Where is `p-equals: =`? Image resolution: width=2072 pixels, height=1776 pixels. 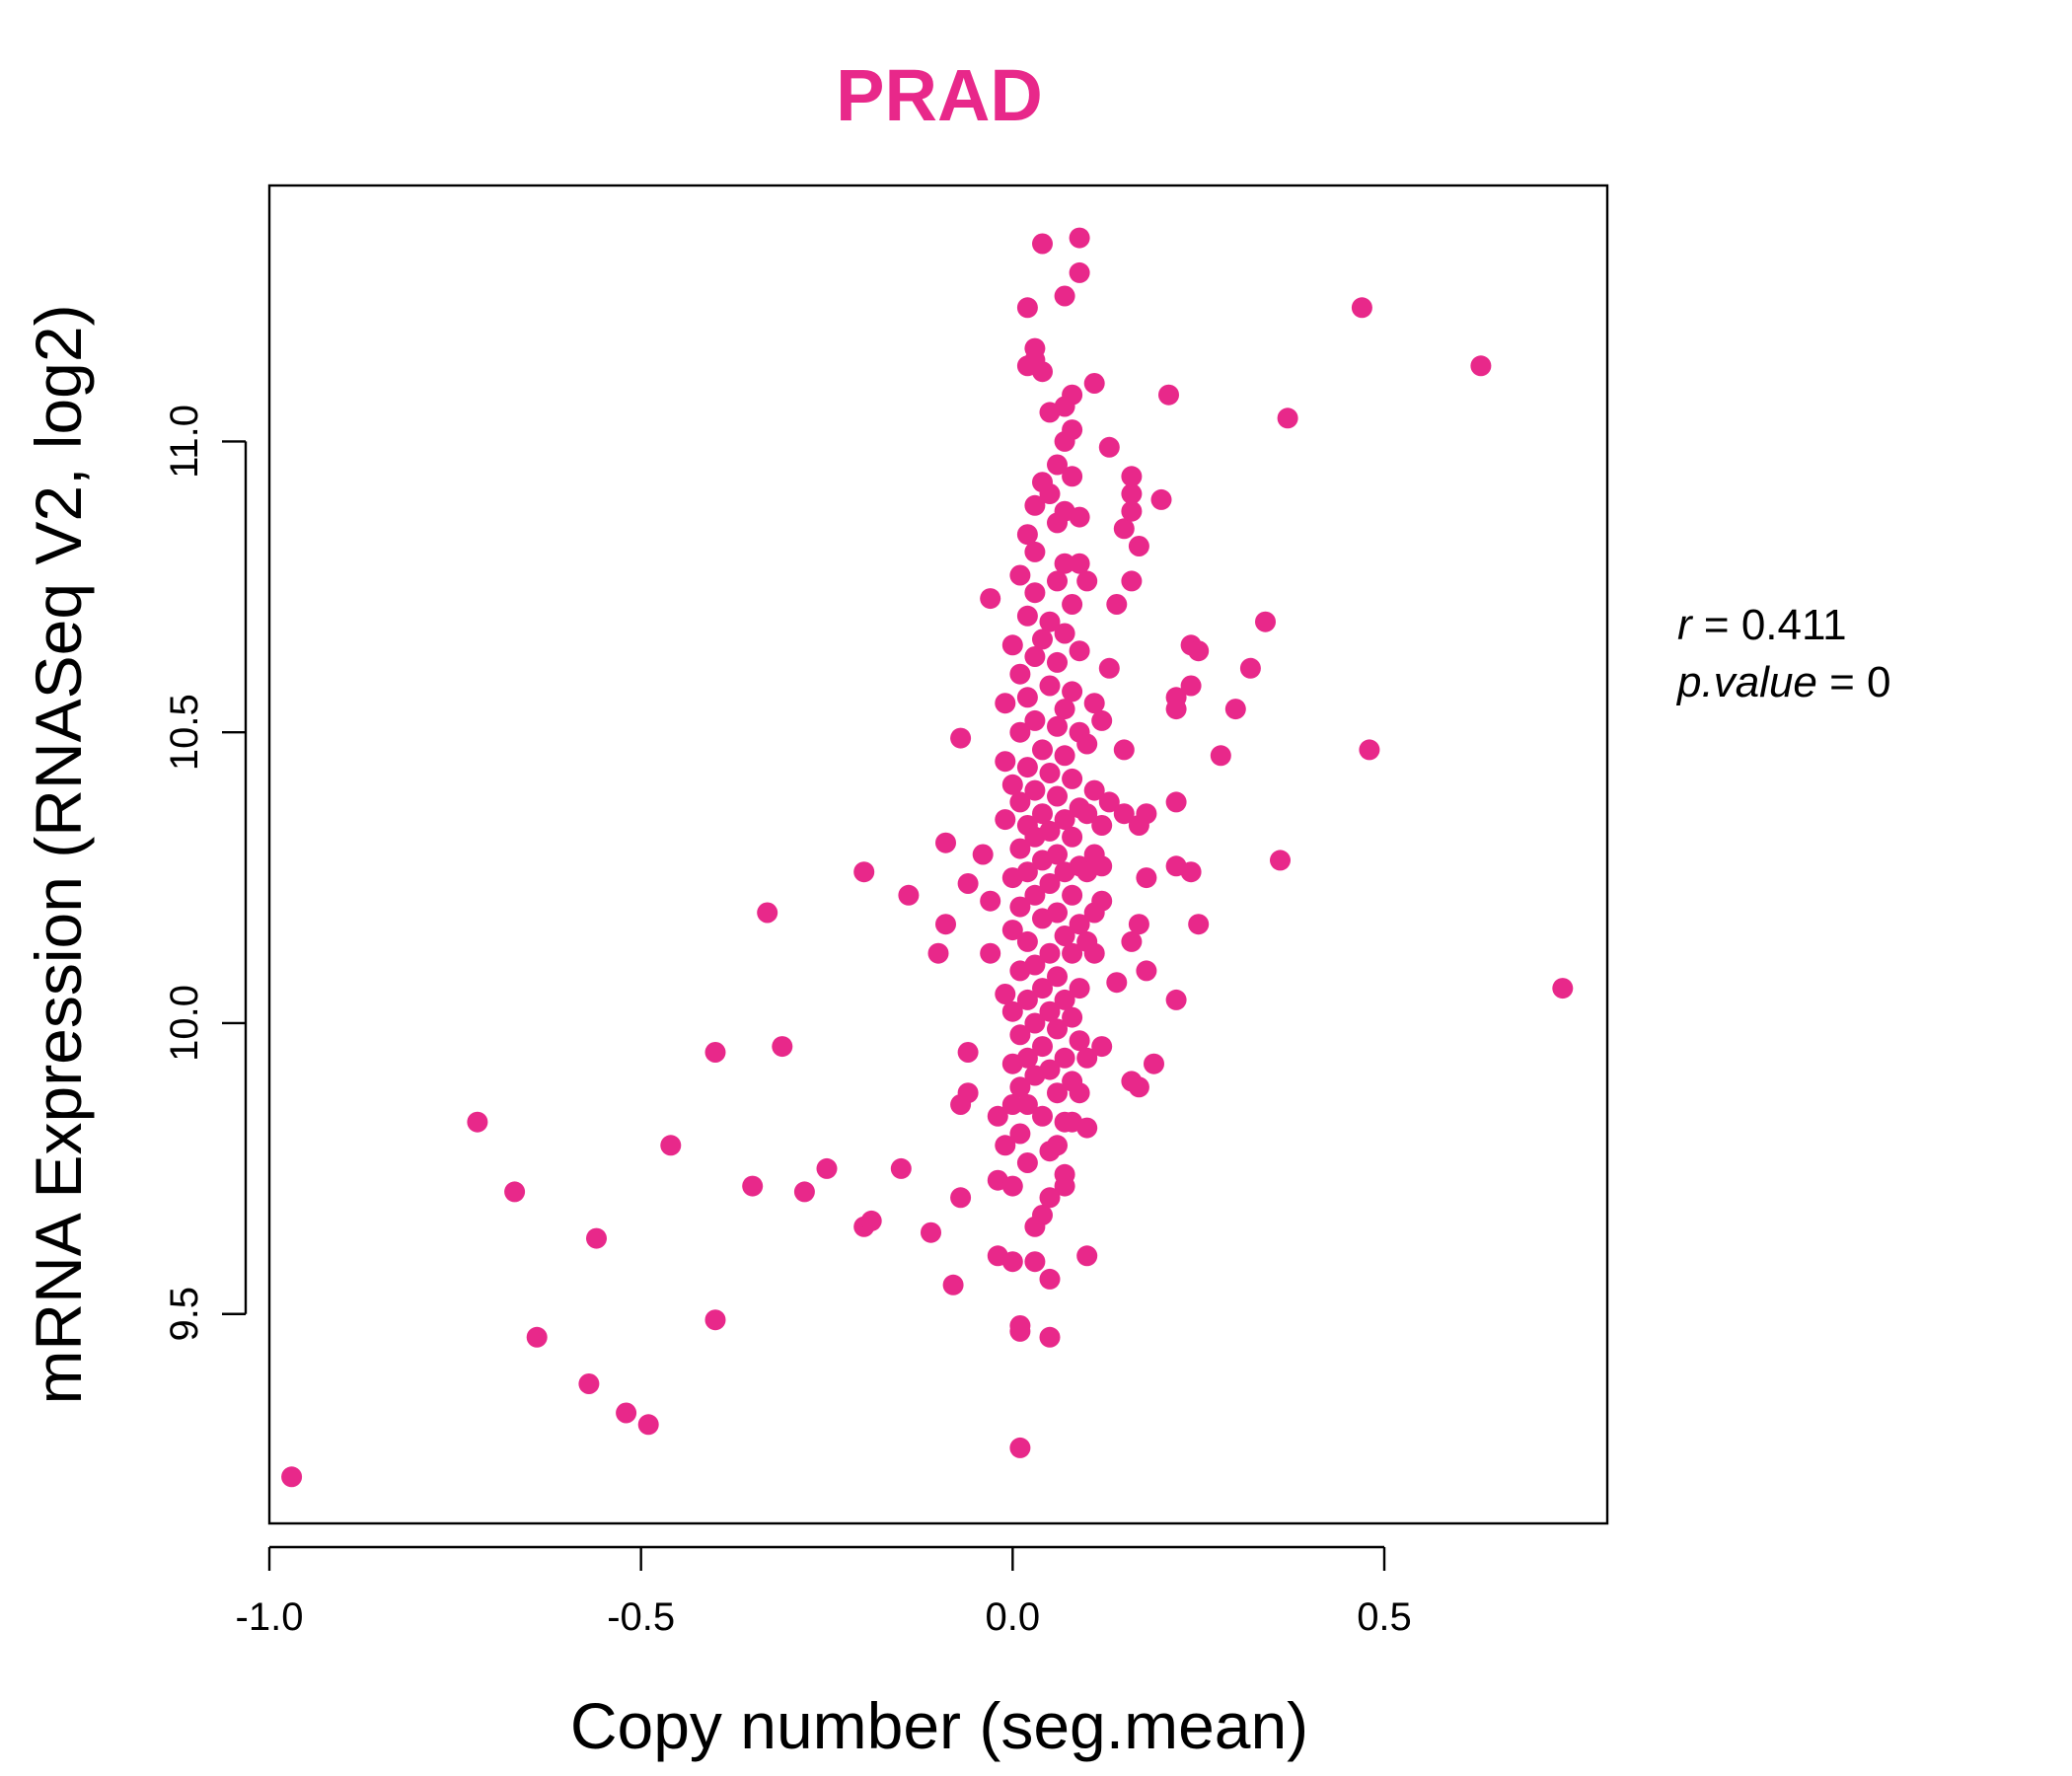
p-equals: = is located at coordinates (1842, 682).